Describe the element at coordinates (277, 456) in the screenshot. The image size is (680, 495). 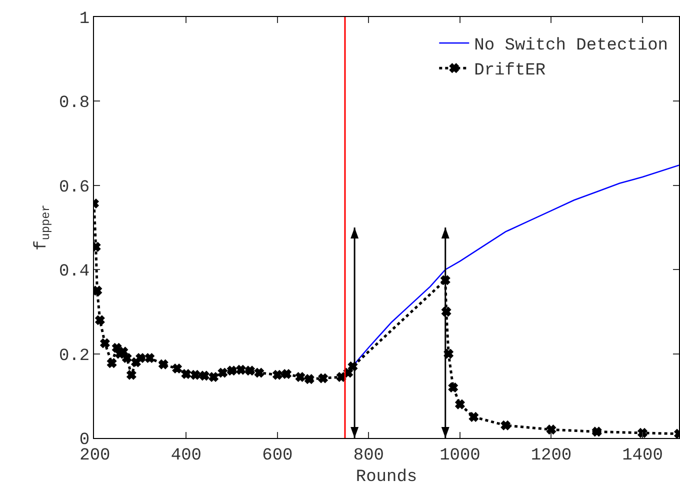
I see `x-tick-label: 600` at that location.